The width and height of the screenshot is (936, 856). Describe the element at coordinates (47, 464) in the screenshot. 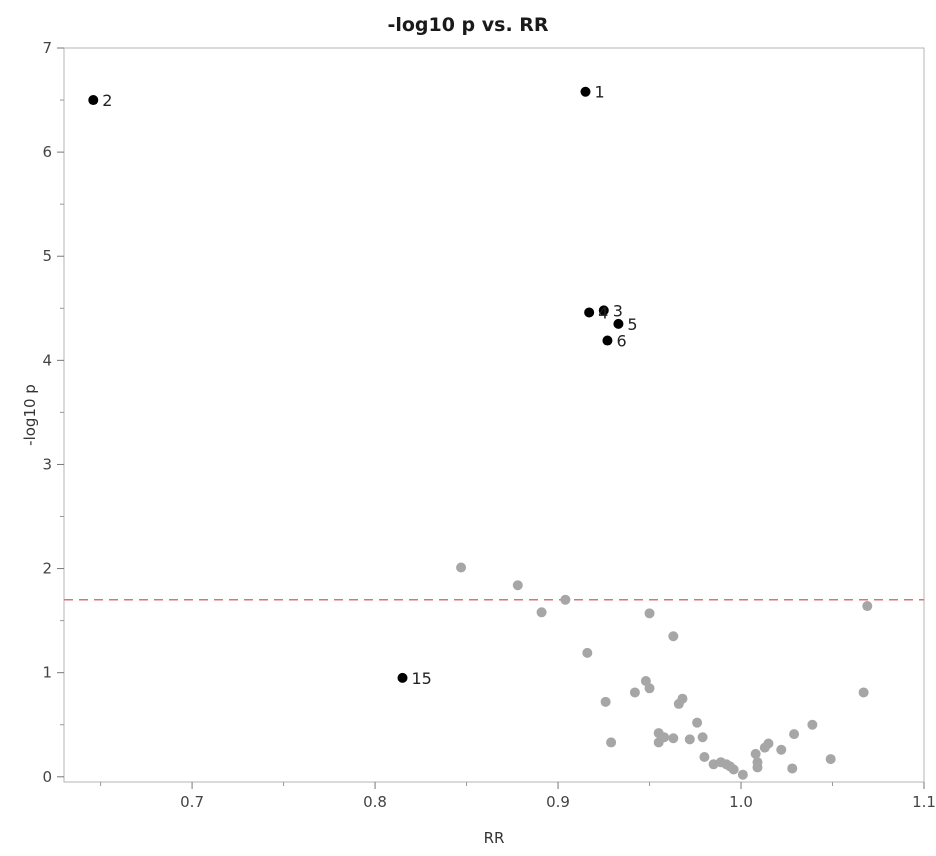

I see `y-tick-label: 3` at that location.